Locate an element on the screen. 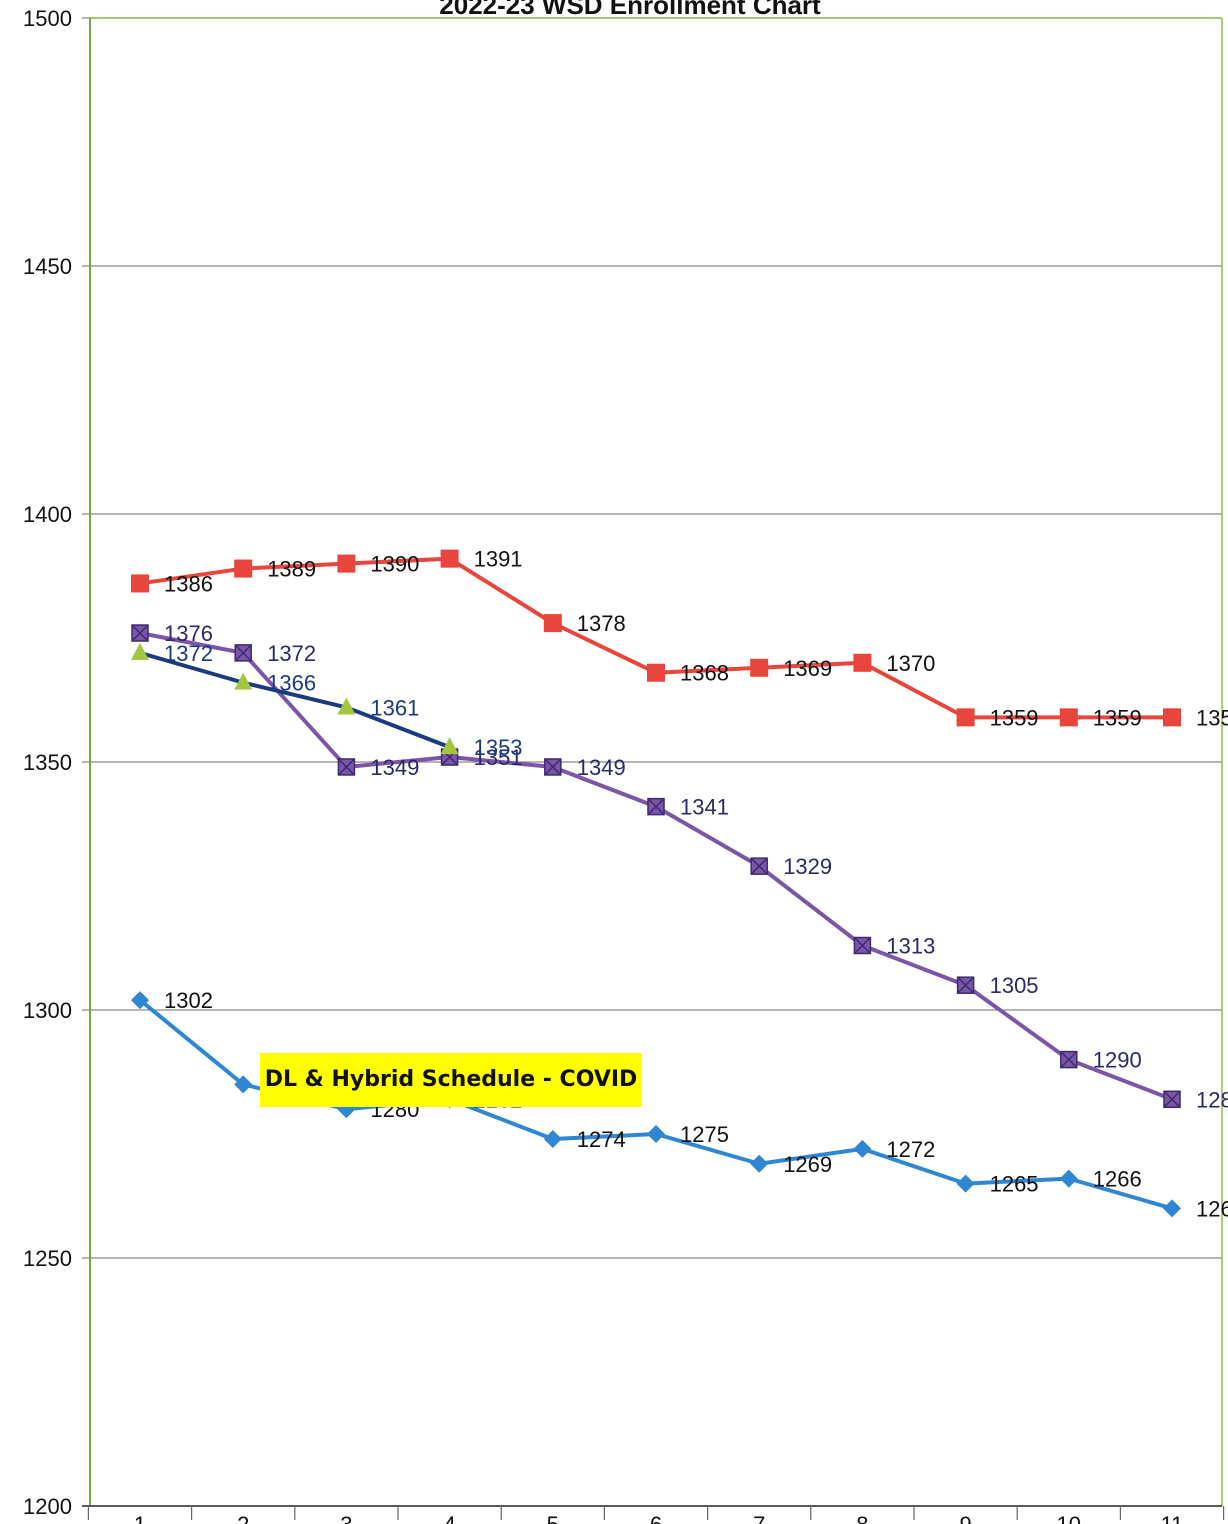 The image size is (1228, 1524). x-tick-label: 9 is located at coordinates (965, 1518).